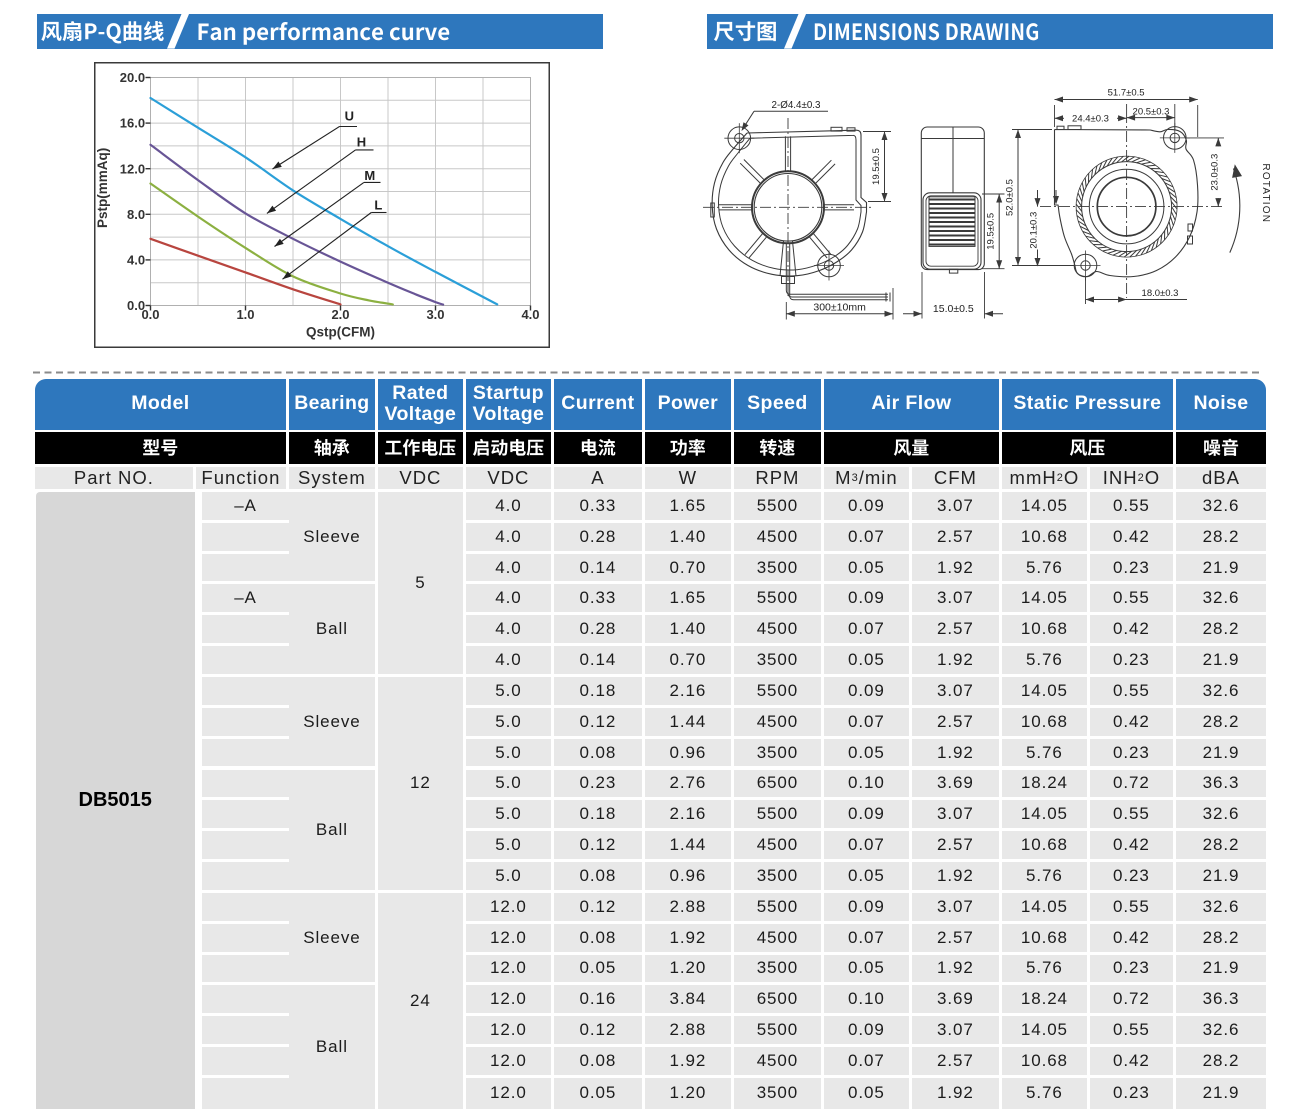 The image size is (1293, 1120). Describe the element at coordinates (953, 309) in the screenshot. I see `svg-text: 15.0±0.5` at that location.